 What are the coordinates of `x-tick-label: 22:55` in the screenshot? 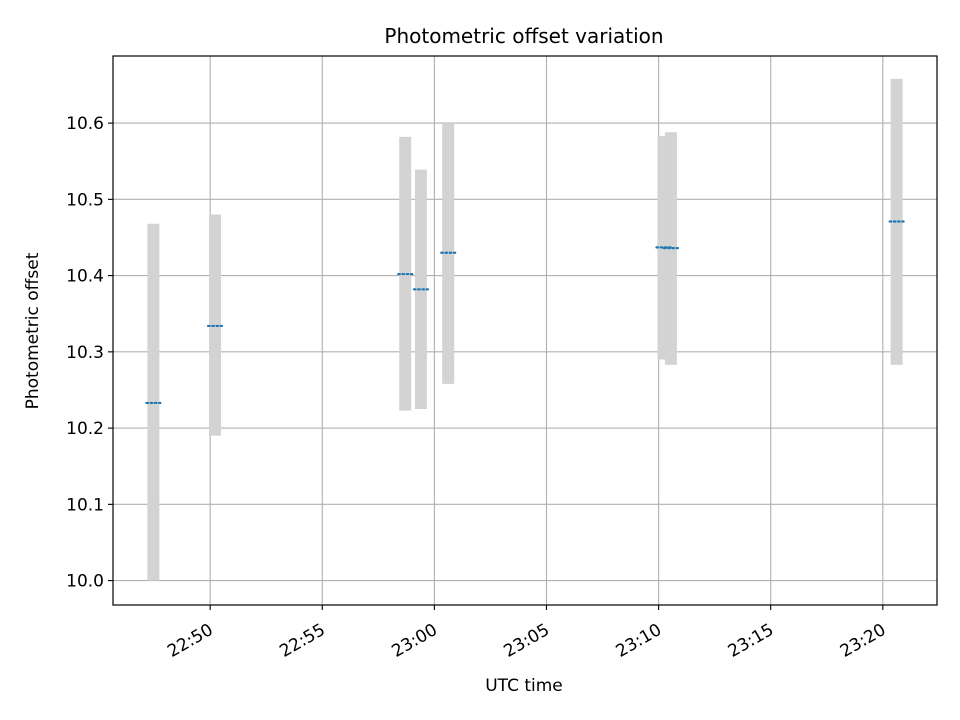 It's located at (302, 641).